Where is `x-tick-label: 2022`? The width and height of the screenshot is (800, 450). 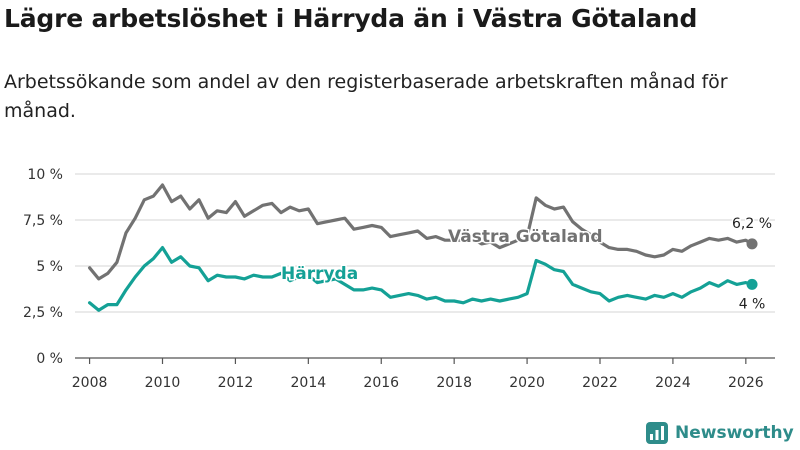
x-tick-label: 2022 is located at coordinates (600, 383).